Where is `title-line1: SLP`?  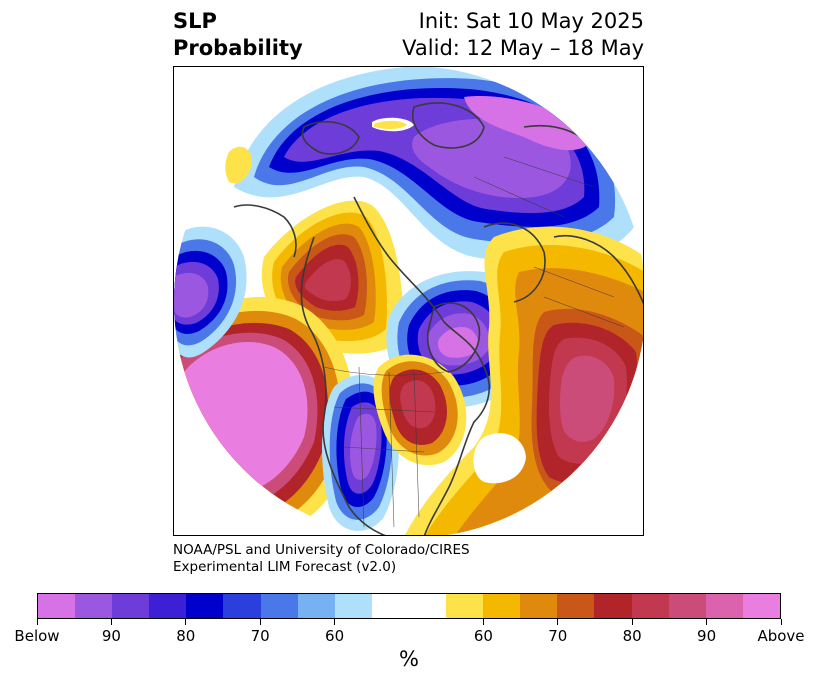 title-line1: SLP is located at coordinates (195, 21).